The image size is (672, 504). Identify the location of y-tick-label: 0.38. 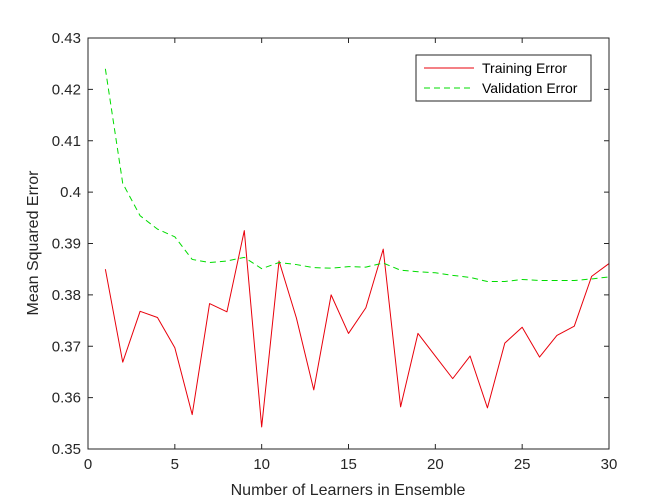
(66, 295).